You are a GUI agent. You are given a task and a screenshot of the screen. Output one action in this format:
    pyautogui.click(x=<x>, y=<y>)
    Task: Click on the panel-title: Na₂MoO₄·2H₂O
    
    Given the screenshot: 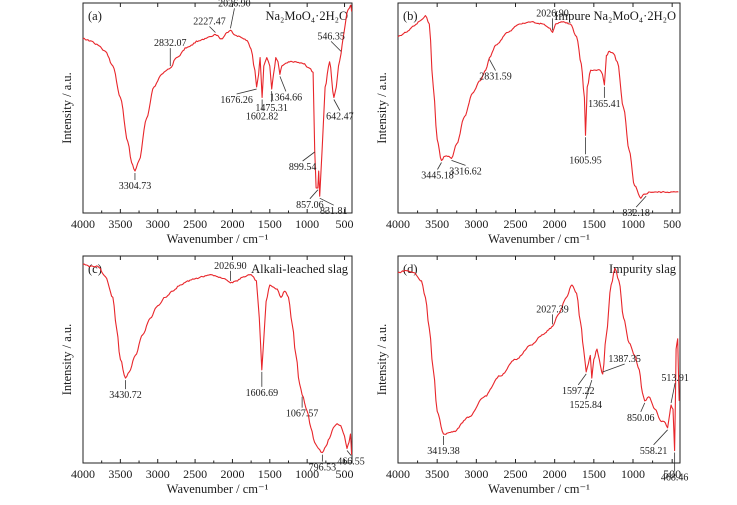 What is the action you would take?
    pyautogui.click(x=306, y=16)
    